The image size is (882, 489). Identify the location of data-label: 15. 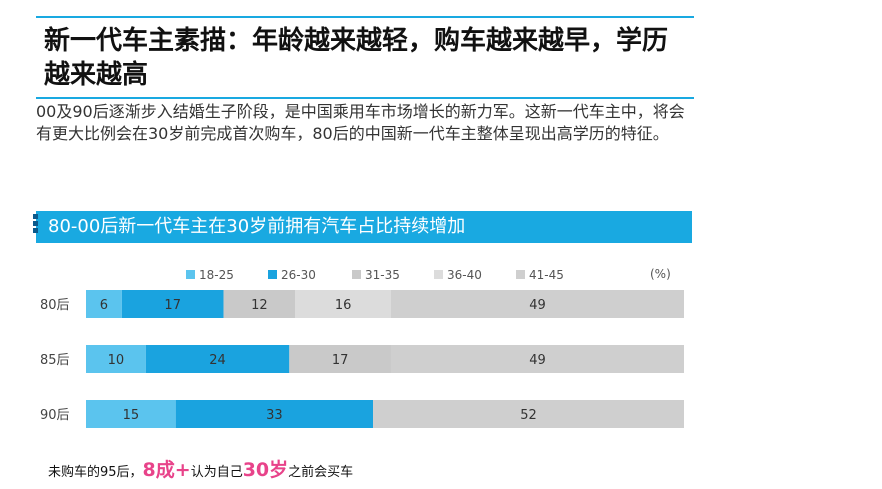
(131, 415).